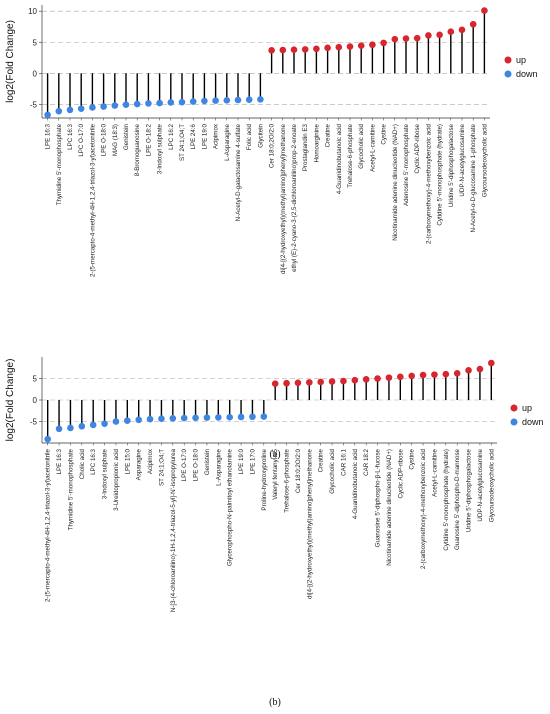 The image size is (550, 714). What do you see at coordinates (417, 148) in the screenshot?
I see `x-tick-label: Cyclic ADP-ribose` at bounding box center [417, 148].